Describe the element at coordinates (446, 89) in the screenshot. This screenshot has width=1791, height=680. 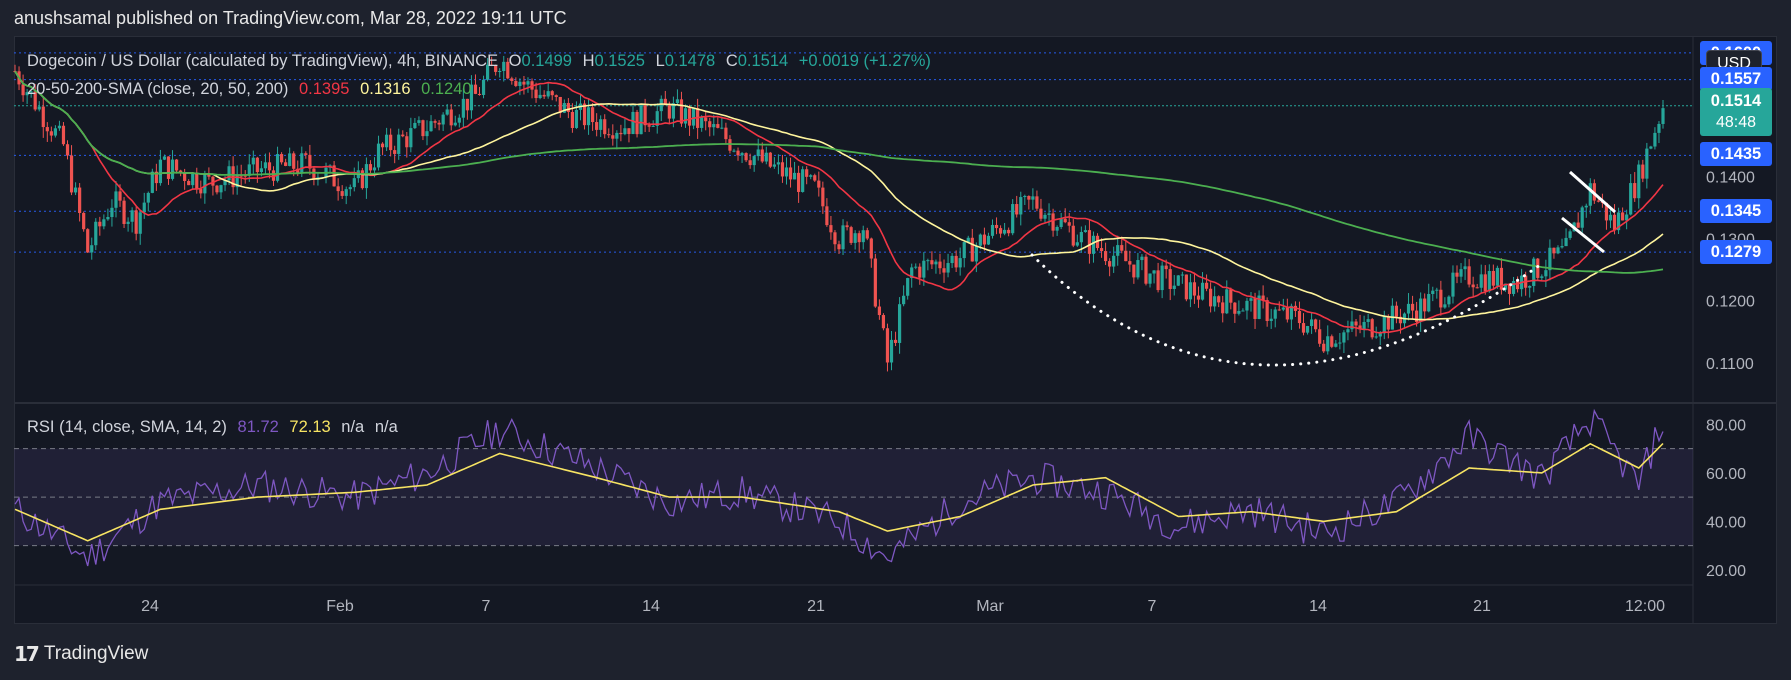
I see `sma200-value: 0.1240` at that location.